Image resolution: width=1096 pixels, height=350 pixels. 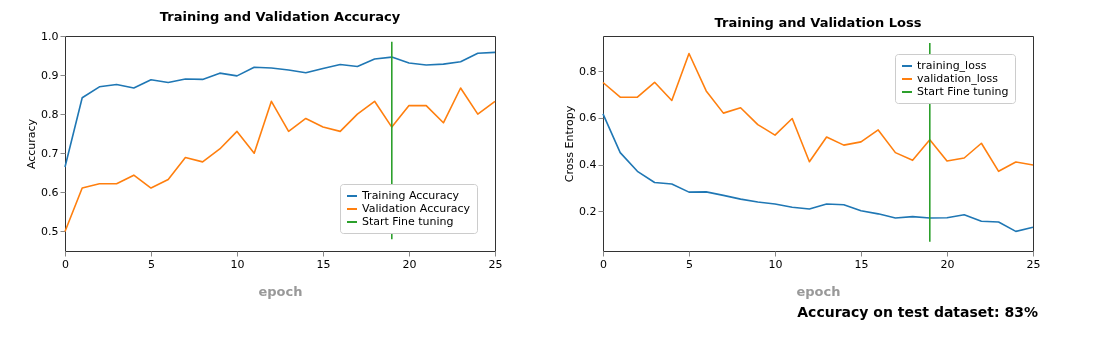 I want to click on chart-title: Training and Validation Accuracy, so click(x=280, y=16).